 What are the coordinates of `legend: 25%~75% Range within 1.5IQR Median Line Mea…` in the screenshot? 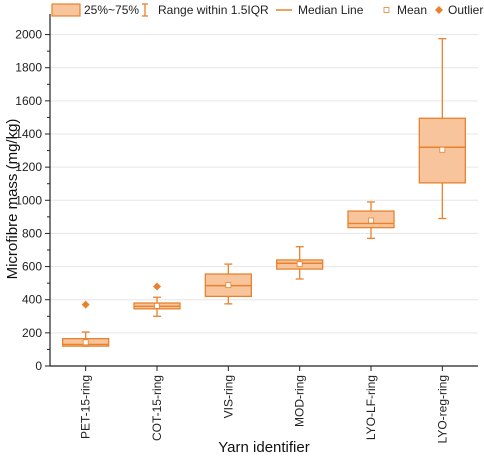 It's located at (267, 10).